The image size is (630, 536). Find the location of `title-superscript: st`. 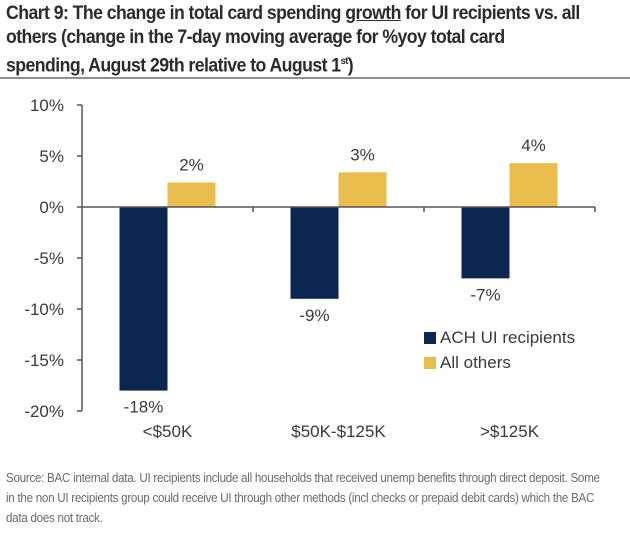

title-superscript: st is located at coordinates (344, 61).